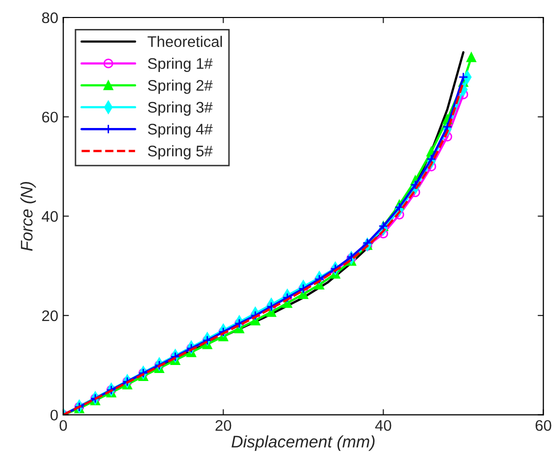 This screenshot has width=555, height=473. I want to click on legend-label: Spring 4#, so click(180, 130).